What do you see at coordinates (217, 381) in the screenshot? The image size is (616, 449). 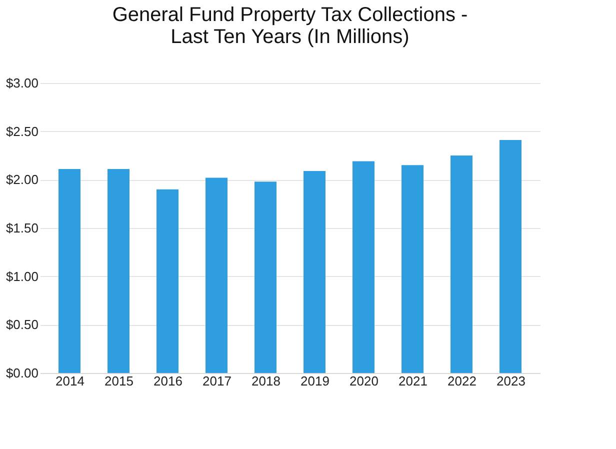 I see `x-tick-label: 2017` at bounding box center [217, 381].